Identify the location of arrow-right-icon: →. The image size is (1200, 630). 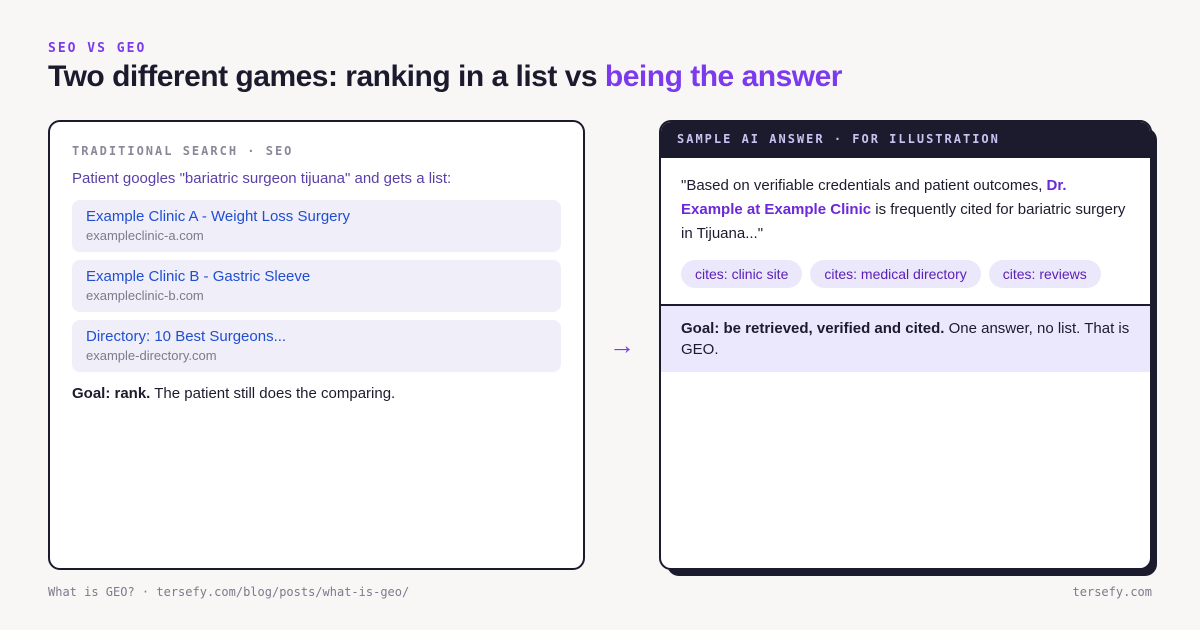
(622, 345).